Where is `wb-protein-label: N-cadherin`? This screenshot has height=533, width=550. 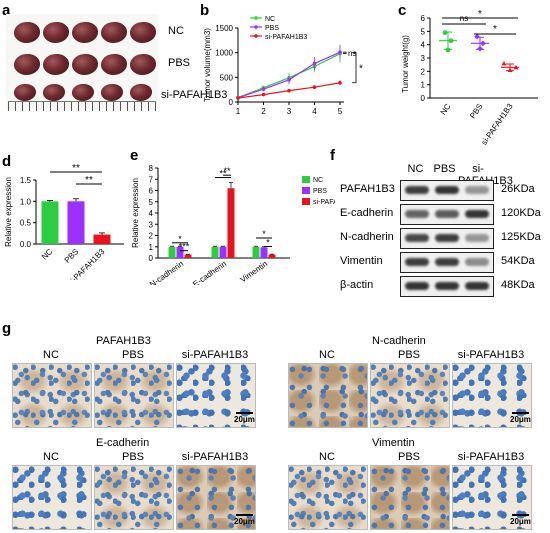
wb-protein-label: N-cadherin is located at coordinates (367, 237).